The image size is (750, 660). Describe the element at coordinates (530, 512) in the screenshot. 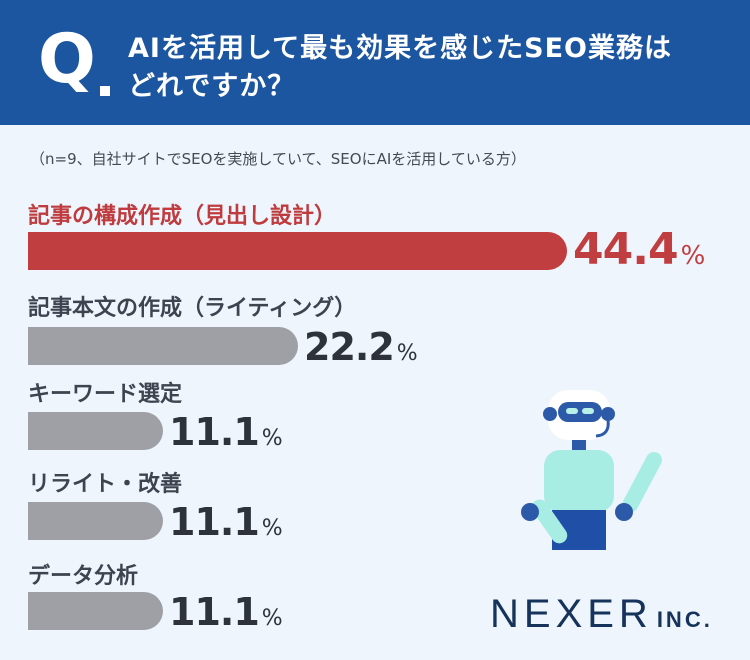

I see `robot-hand-left` at that location.